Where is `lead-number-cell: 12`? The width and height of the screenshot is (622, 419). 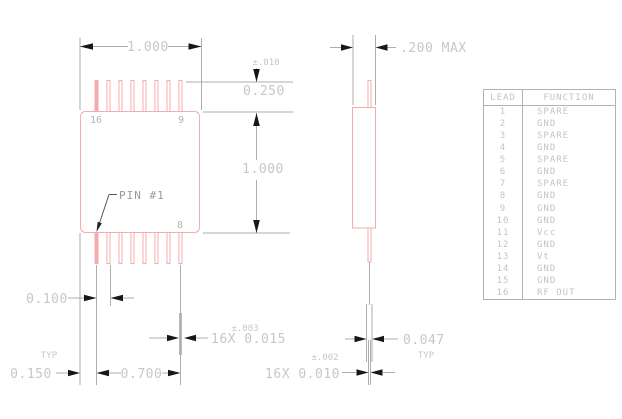 lead-number-cell: 12 is located at coordinates (503, 244).